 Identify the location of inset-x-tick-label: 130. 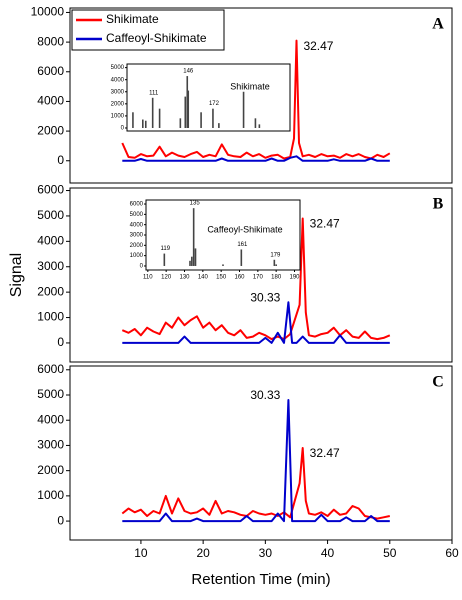
(184, 278).